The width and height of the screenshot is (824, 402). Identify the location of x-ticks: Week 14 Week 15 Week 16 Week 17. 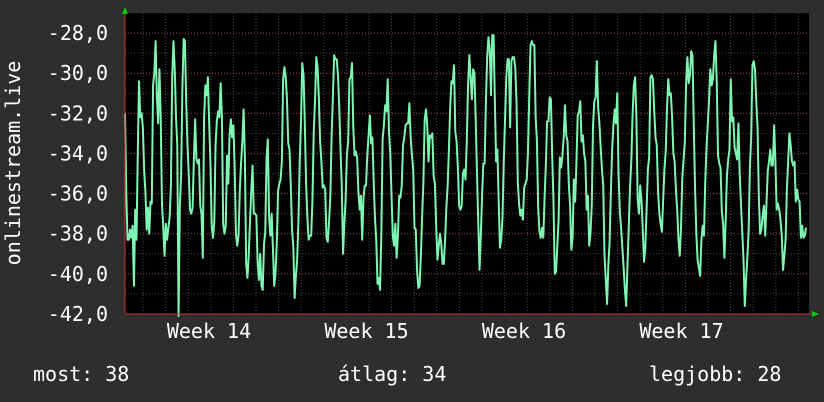
(445, 331).